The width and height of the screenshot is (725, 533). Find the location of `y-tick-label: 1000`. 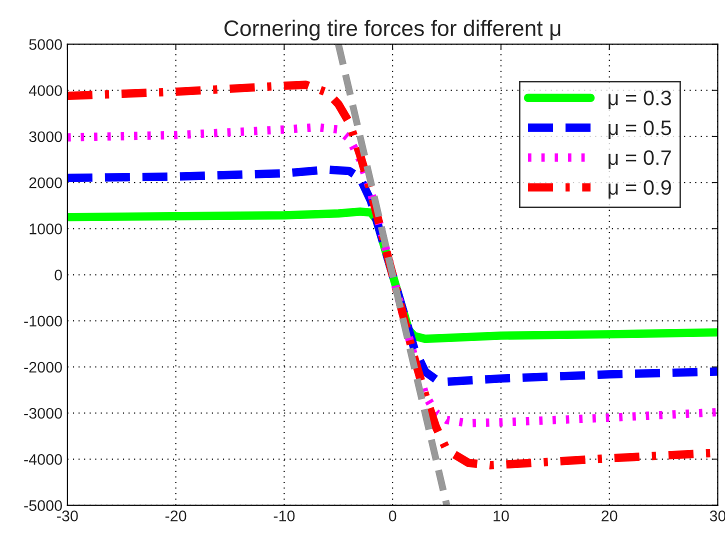

y-tick-label: 1000 is located at coordinates (46, 229).